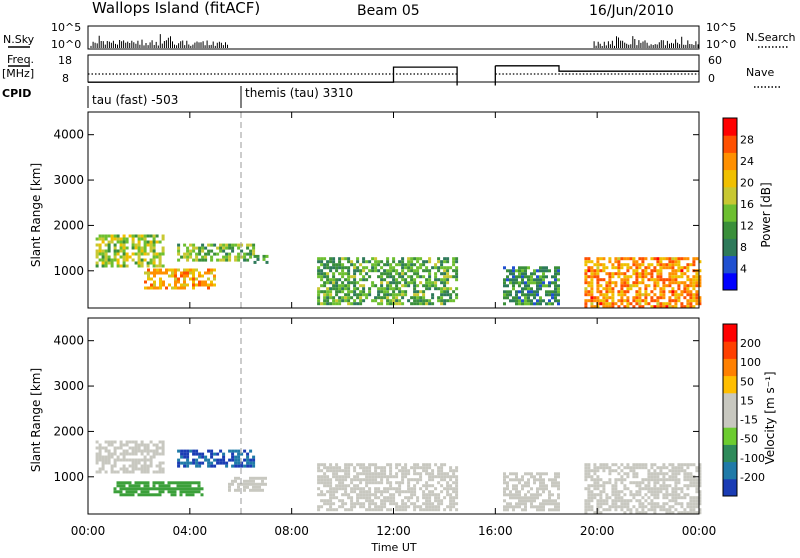 This screenshot has width=800, height=558. I want to click on freq-unit: [MHz], so click(18, 73).